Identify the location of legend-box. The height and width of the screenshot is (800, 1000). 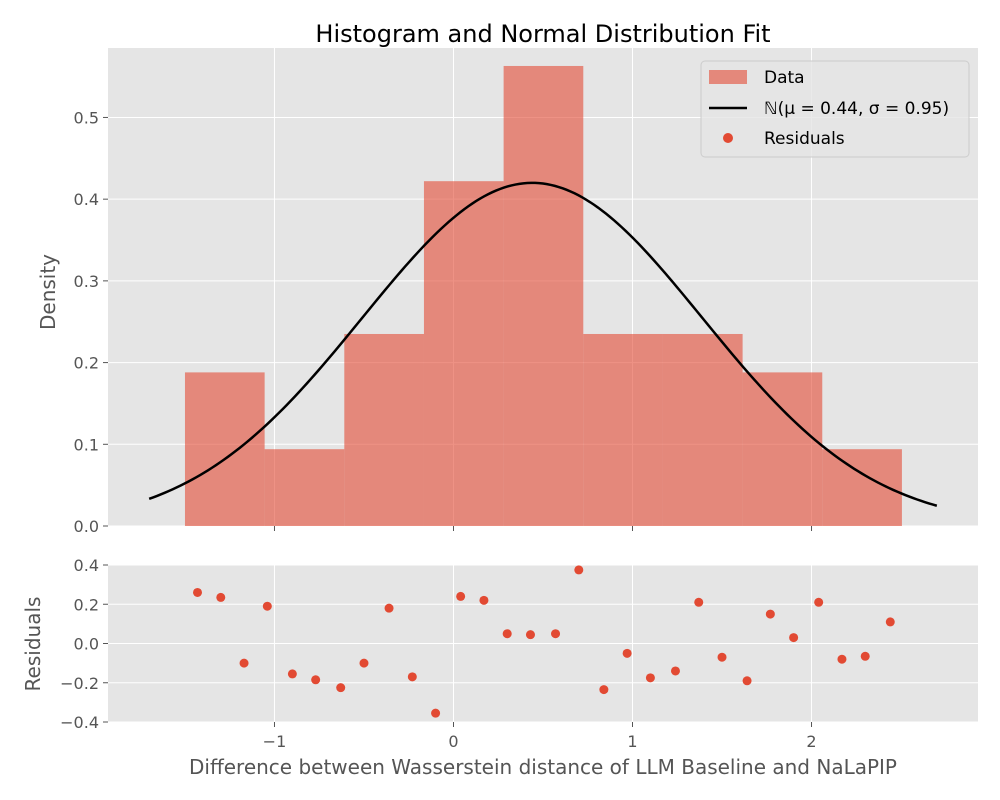
(835, 109).